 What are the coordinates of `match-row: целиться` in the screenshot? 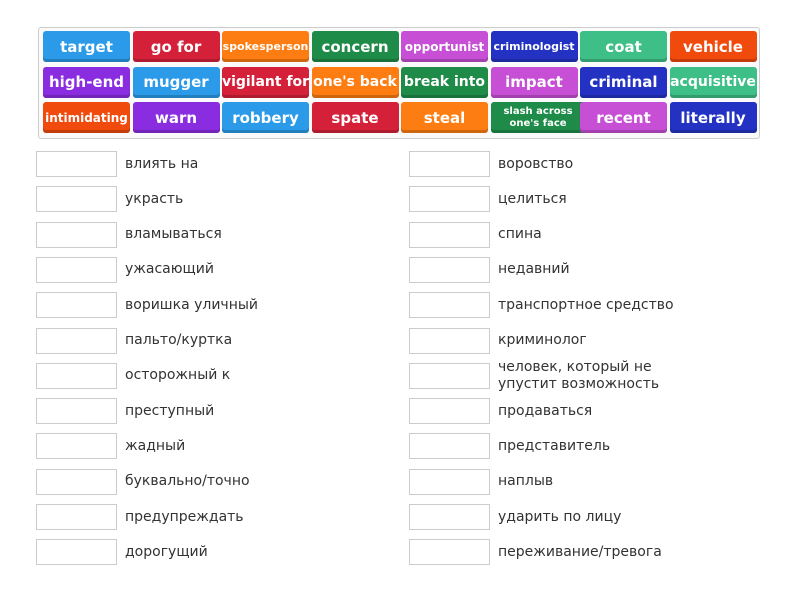 It's located at (488, 199).